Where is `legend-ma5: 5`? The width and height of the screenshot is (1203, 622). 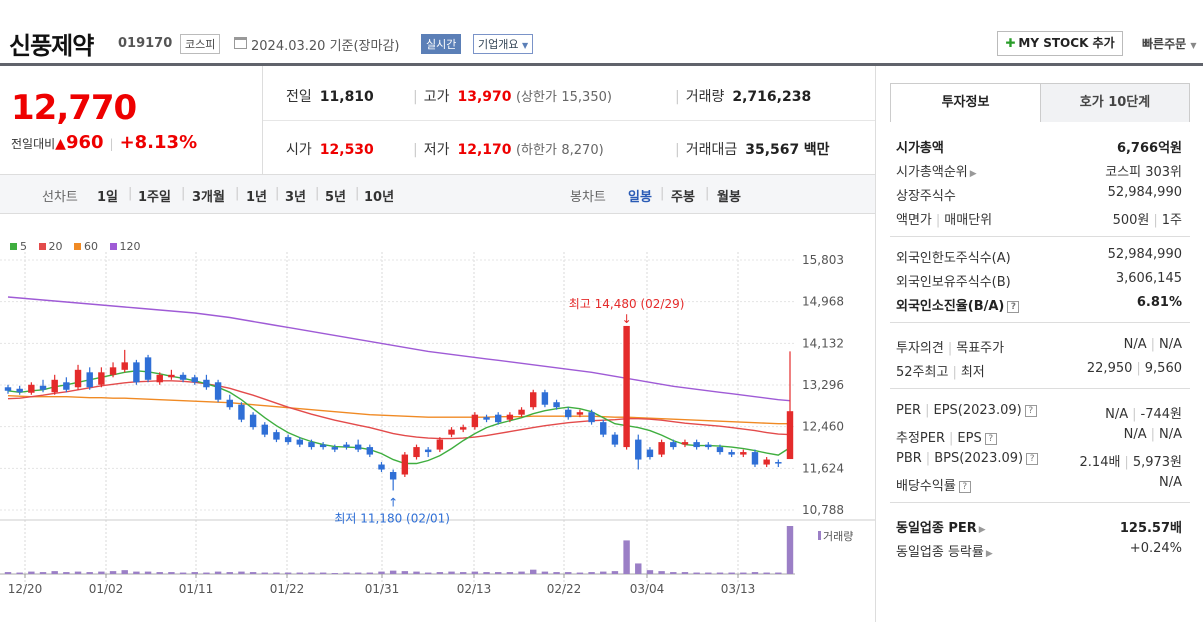
legend-ma5: 5 is located at coordinates (18, 246).